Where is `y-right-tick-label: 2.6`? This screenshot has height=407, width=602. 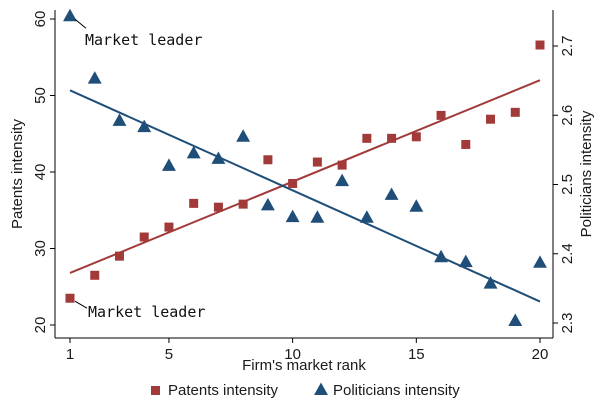
y-right-tick-label: 2.6 is located at coordinates (567, 115).